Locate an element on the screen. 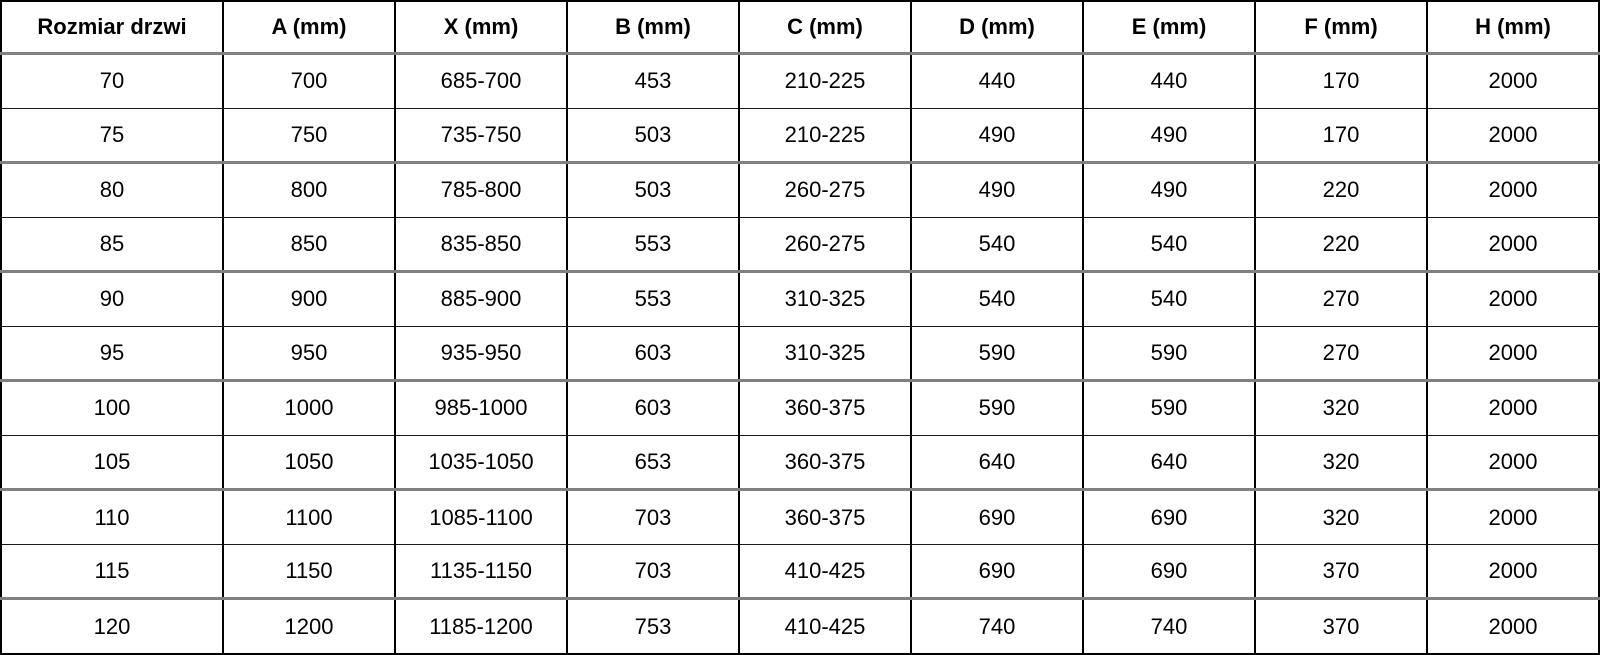 Image resolution: width=1600 pixels, height=655 pixels. table-row: 105 1050 1035-1050 653 360-375 640 640 320 2000 is located at coordinates (800, 462).